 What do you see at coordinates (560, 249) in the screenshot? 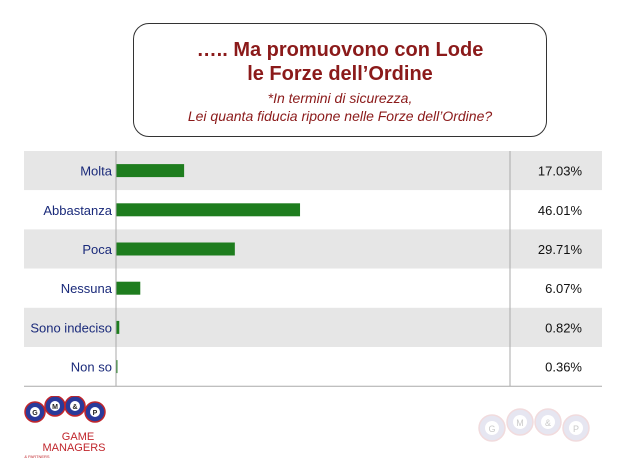
I see `value-label: 29.71%` at bounding box center [560, 249].